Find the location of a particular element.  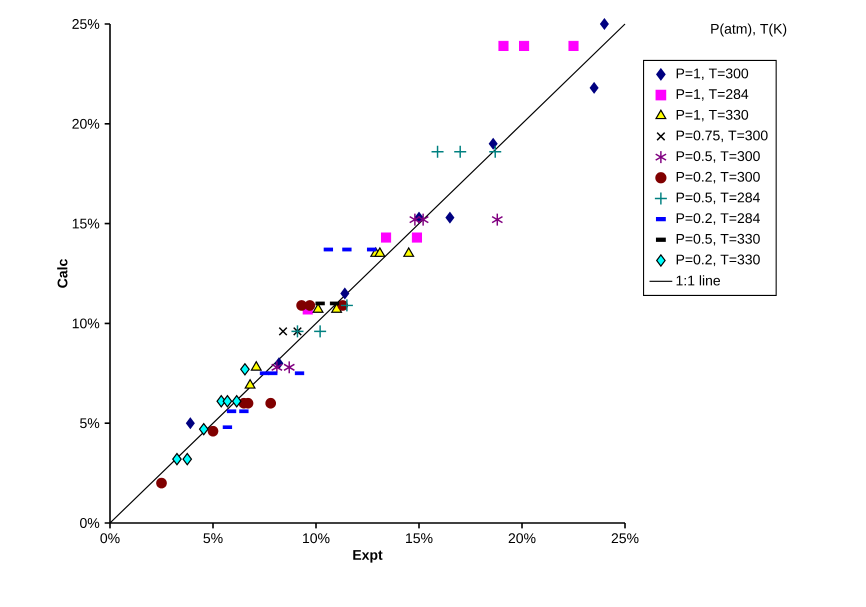

legend-label: P=1, T=284 is located at coordinates (712, 95).